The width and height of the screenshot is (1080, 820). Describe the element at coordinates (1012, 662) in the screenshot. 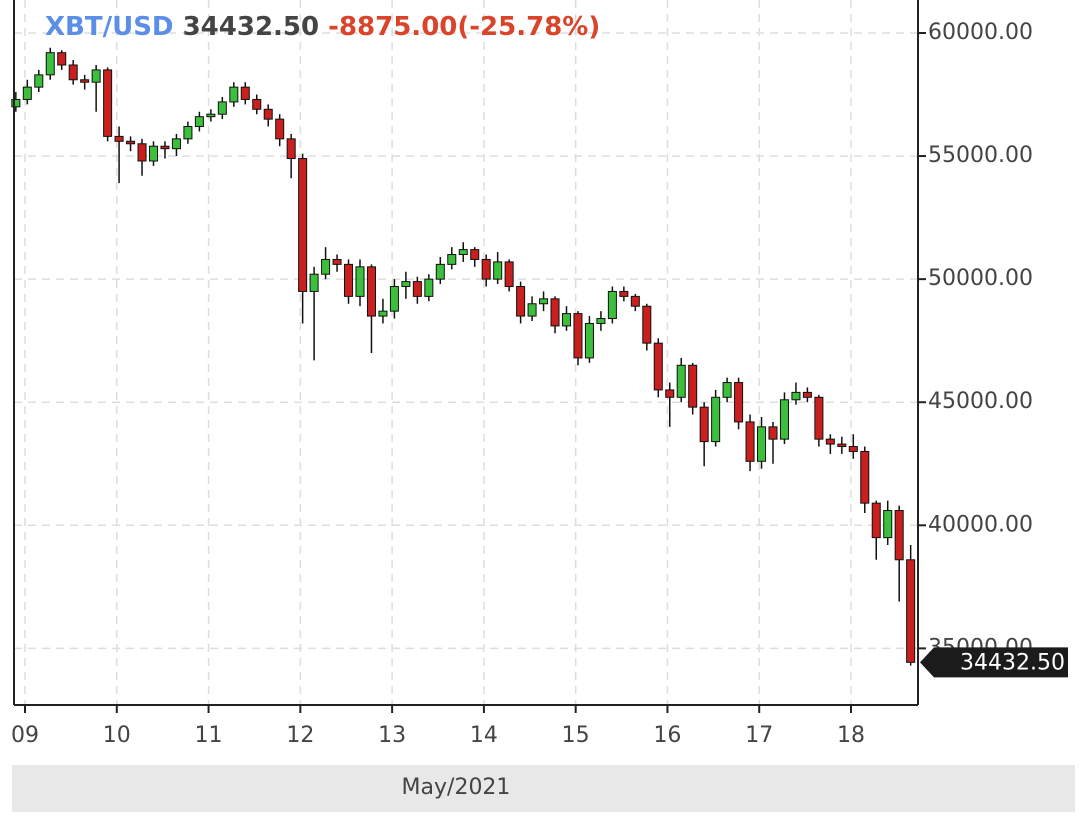

I see `price-tag-label: 34432.50` at that location.